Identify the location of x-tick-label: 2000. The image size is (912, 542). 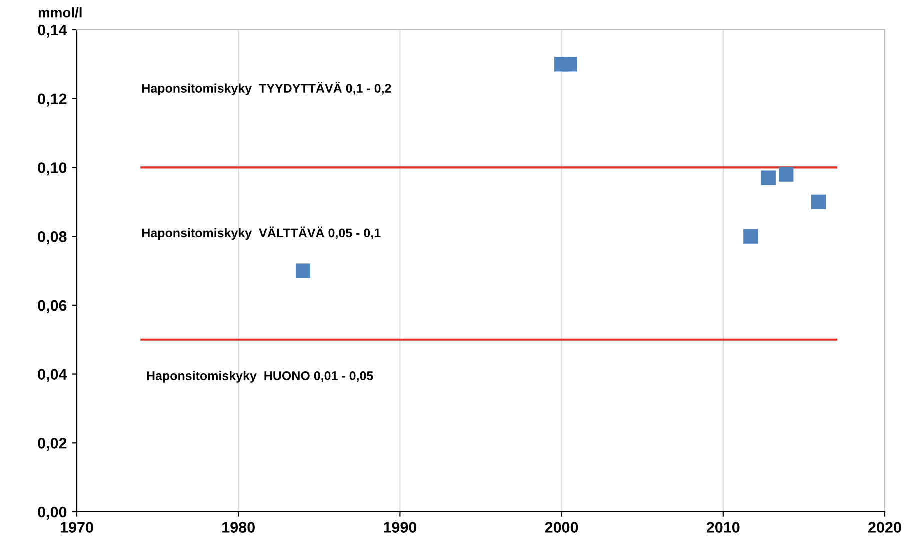
(561, 527).